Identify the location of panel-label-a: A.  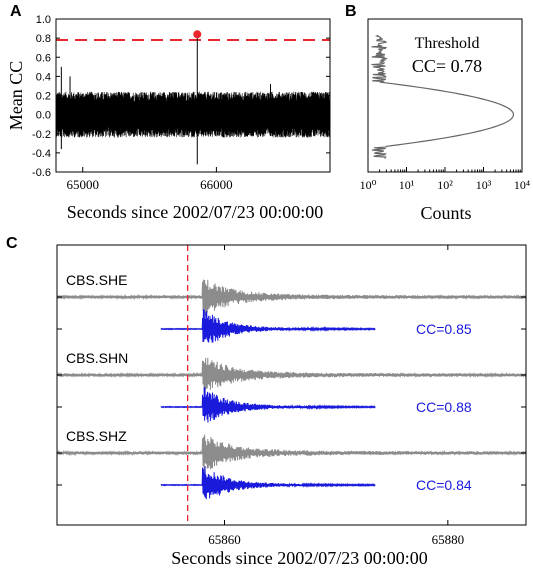
(16, 11).